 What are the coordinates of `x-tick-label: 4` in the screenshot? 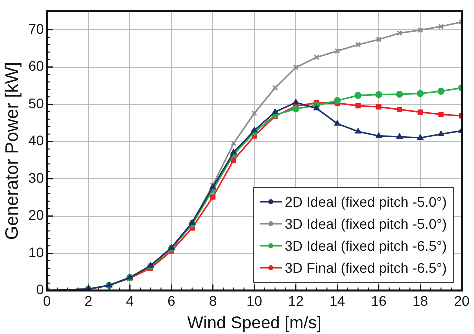 It's located at (130, 301).